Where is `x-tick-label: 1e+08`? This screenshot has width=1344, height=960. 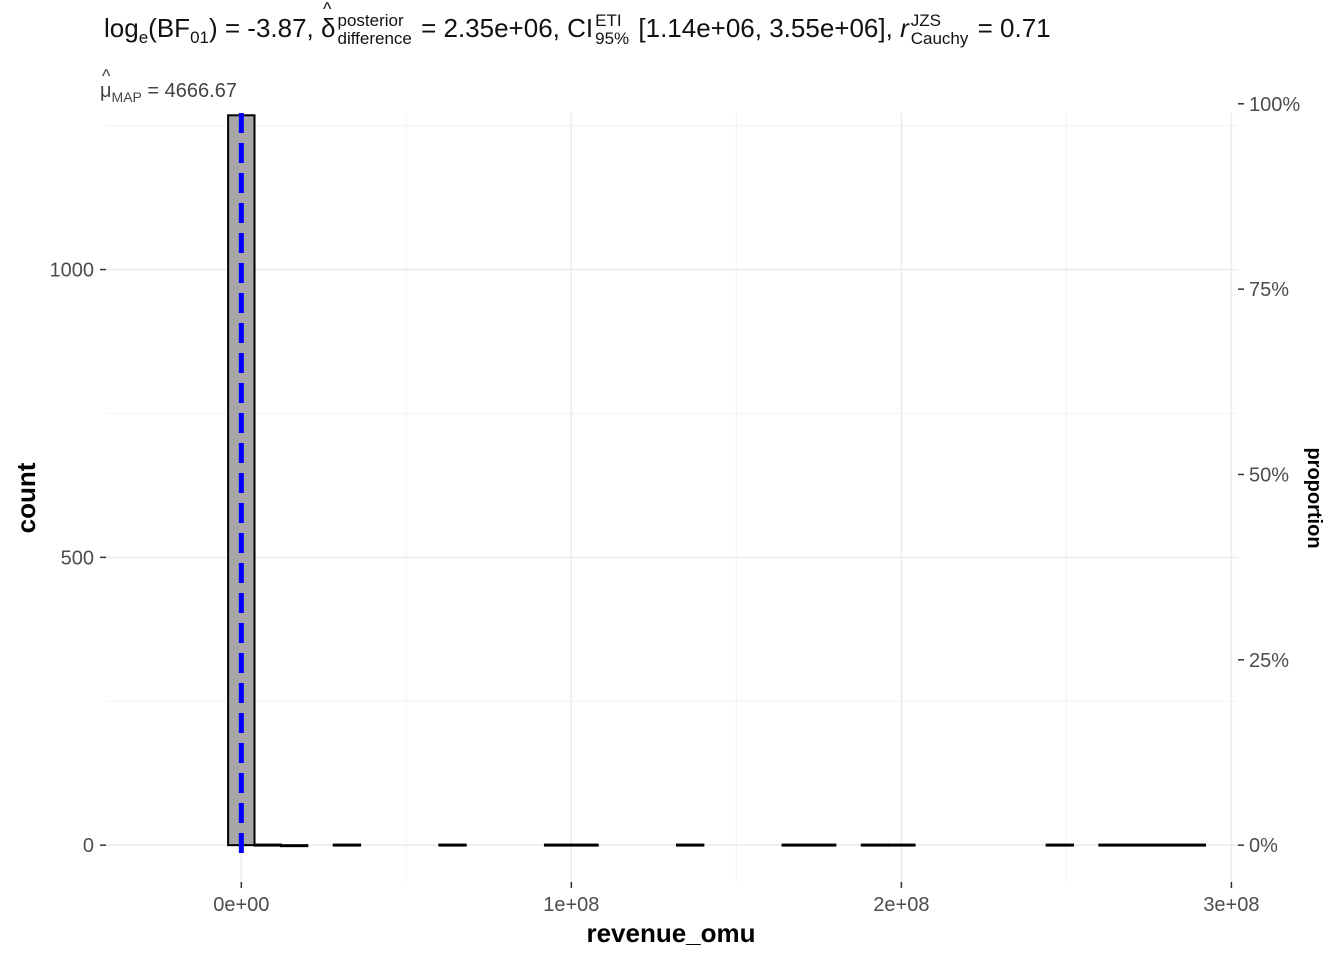 x-tick-label: 1e+08 is located at coordinates (571, 905).